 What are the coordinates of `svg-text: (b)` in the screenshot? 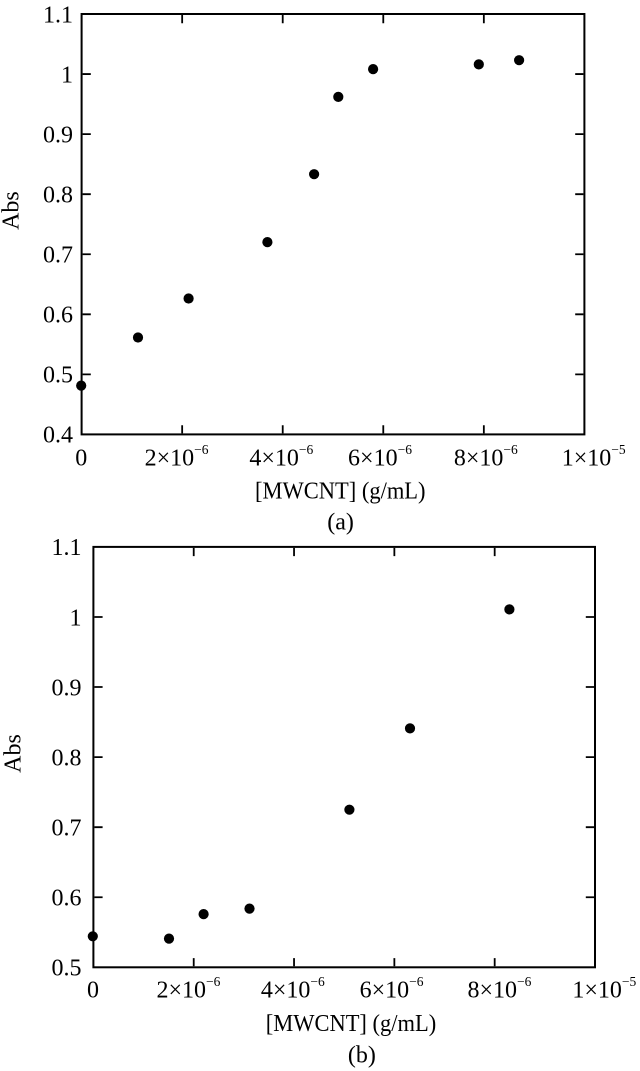 It's located at (362, 1056).